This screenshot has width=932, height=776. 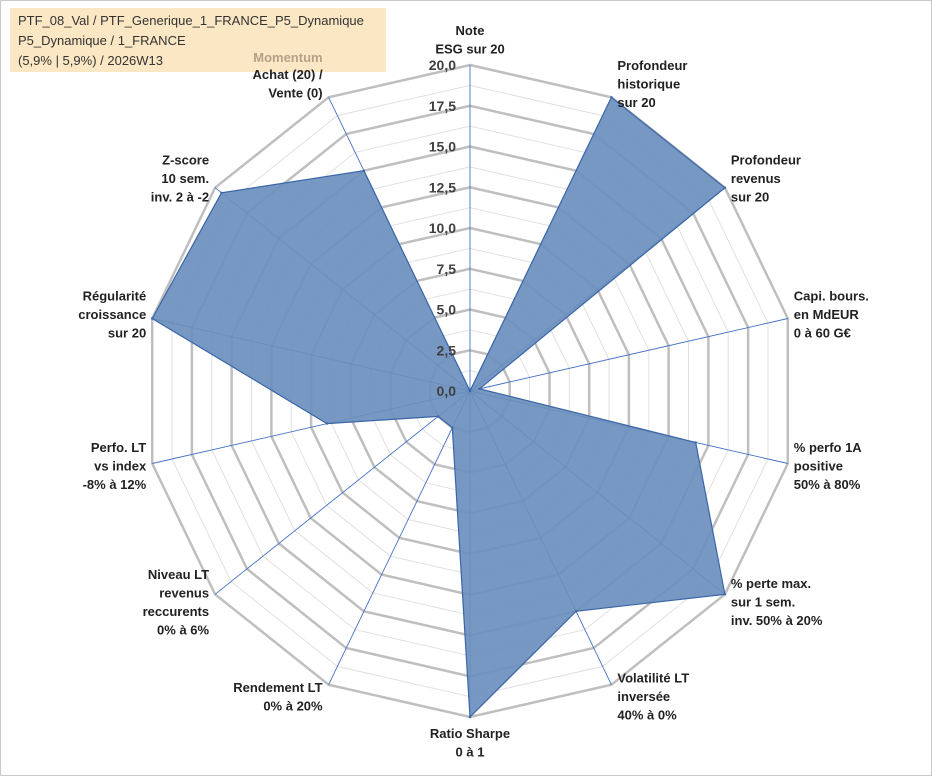 I want to click on axis-label-text: Profondeur revenus sur 20, so click(x=766, y=178).